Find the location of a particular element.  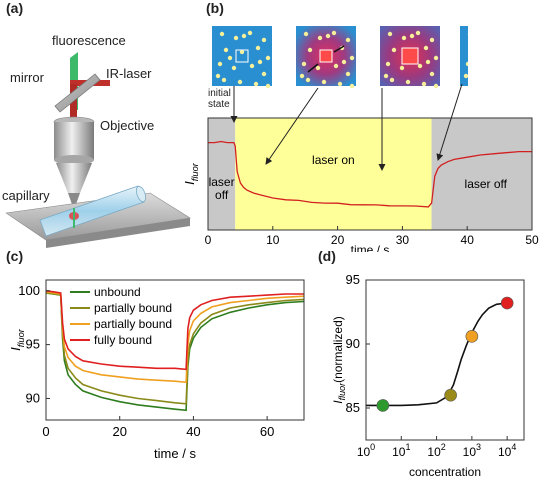

x-tick-label: 10³ is located at coordinates (472, 450).